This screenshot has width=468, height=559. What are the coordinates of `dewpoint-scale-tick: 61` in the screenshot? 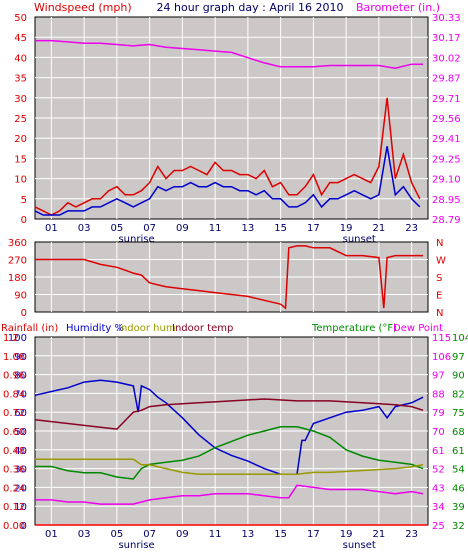 It's located at (438, 451).